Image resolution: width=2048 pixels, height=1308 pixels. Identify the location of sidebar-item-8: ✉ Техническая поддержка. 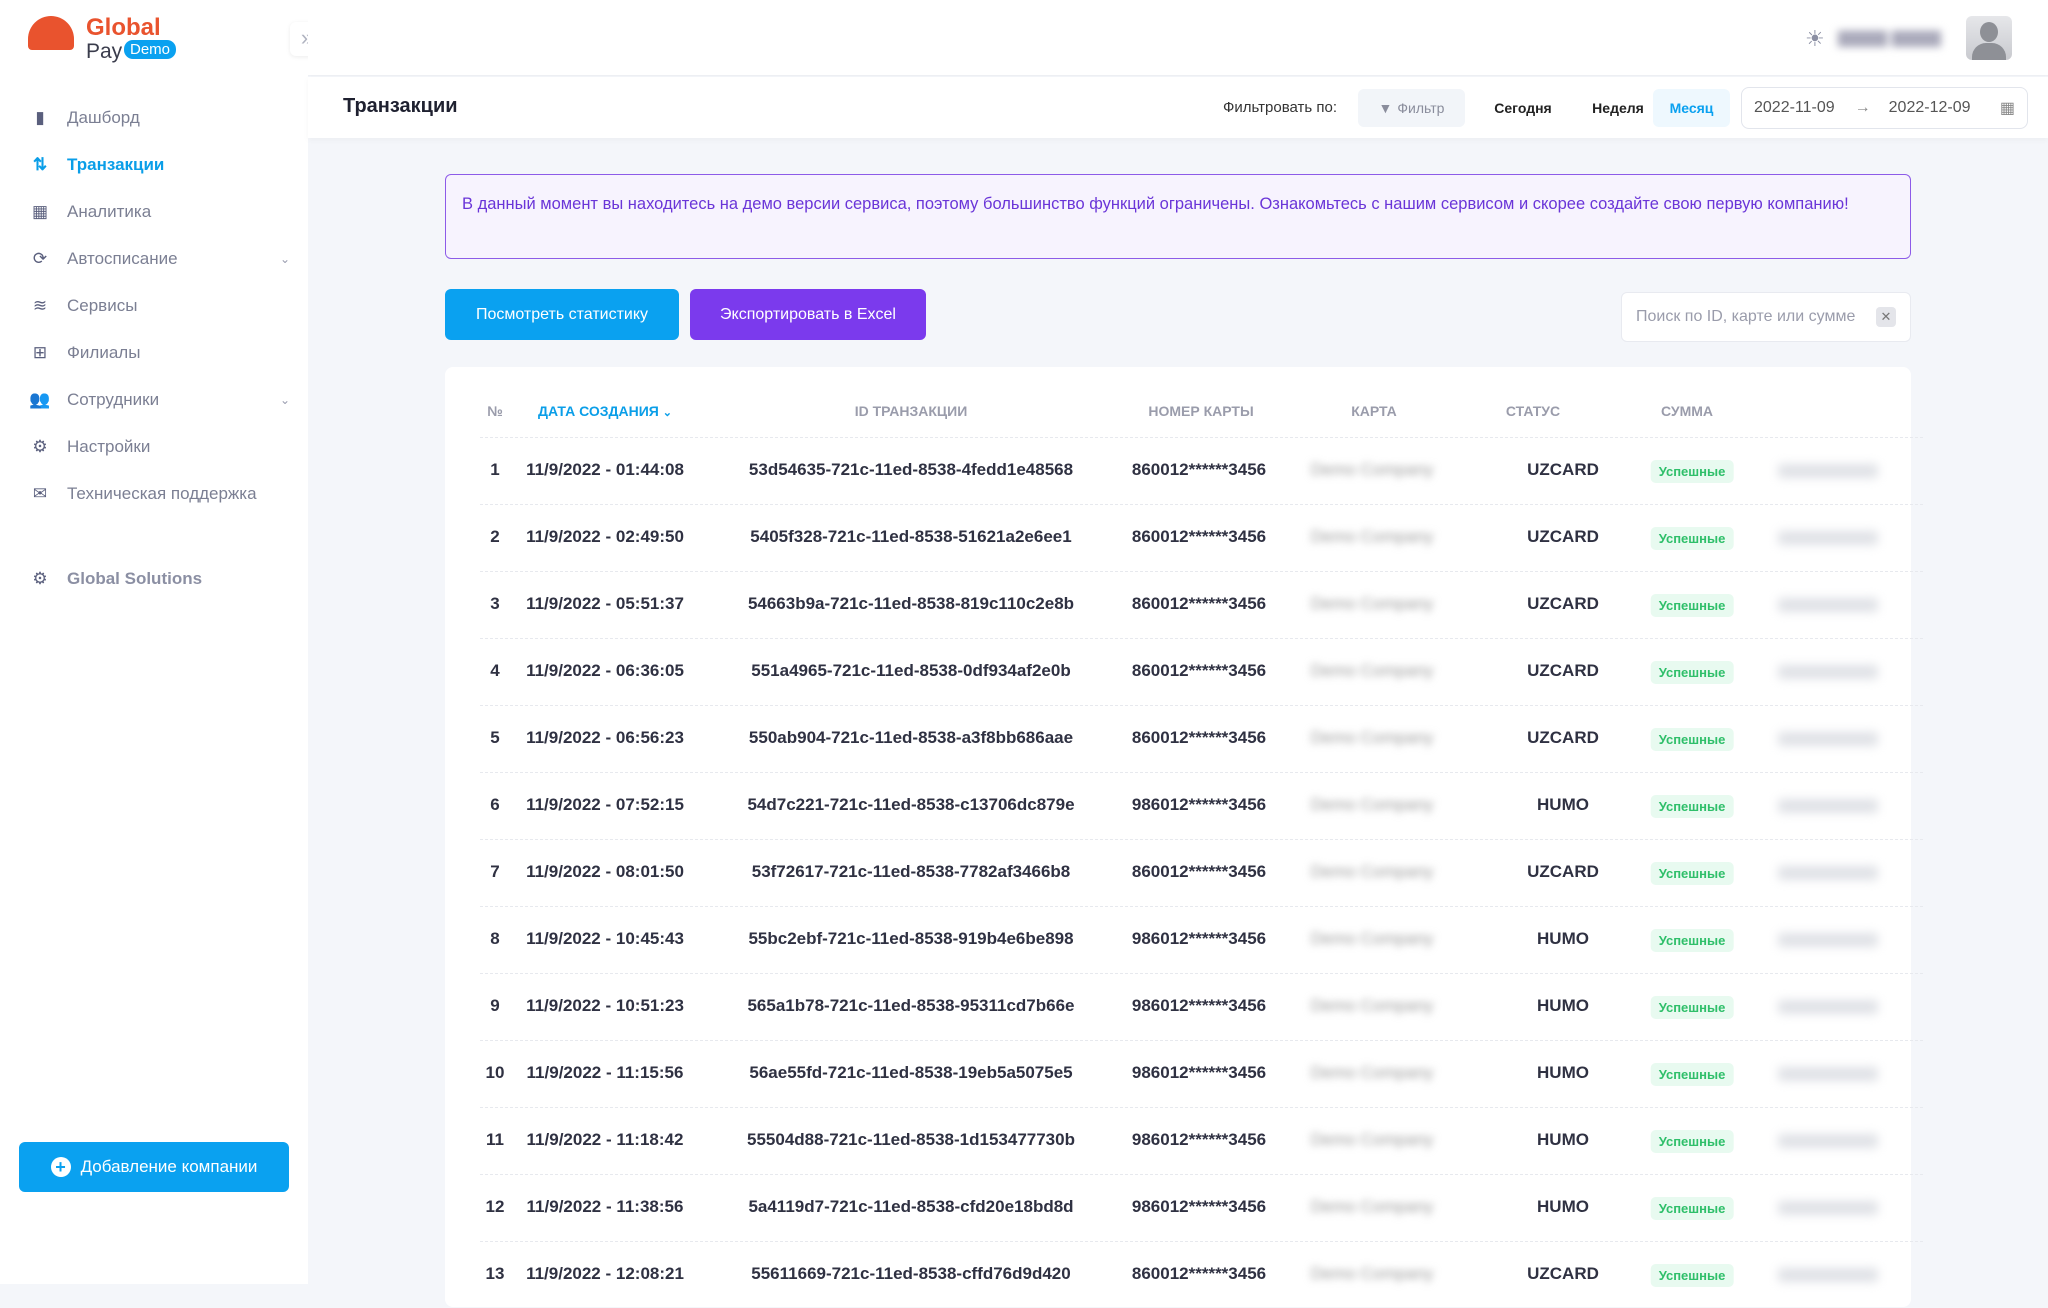
(160, 494).